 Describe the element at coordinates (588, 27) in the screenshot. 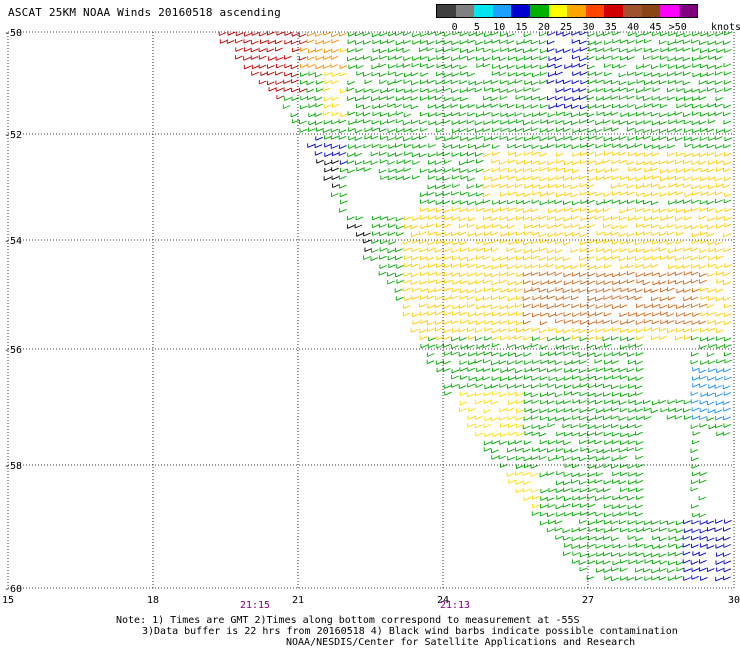

I see `color-scale-label: 30` at that location.